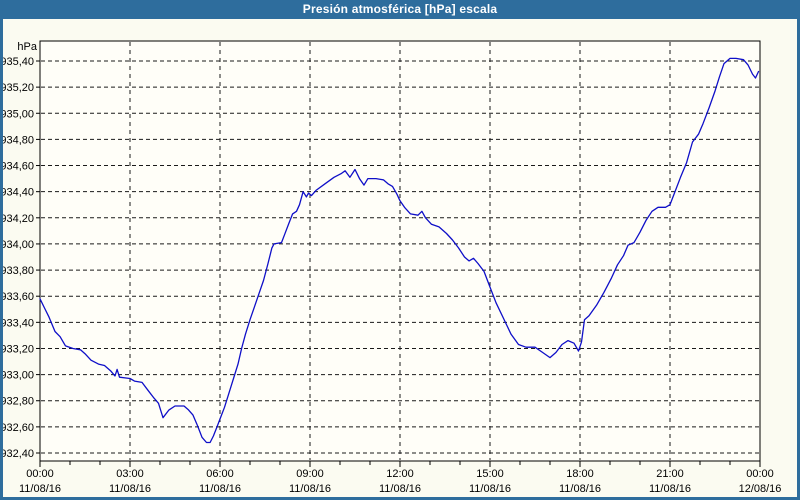 The width and height of the screenshot is (800, 500). Describe the element at coordinates (18, 219) in the screenshot. I see `y-tick-label: 934,20` at that location.